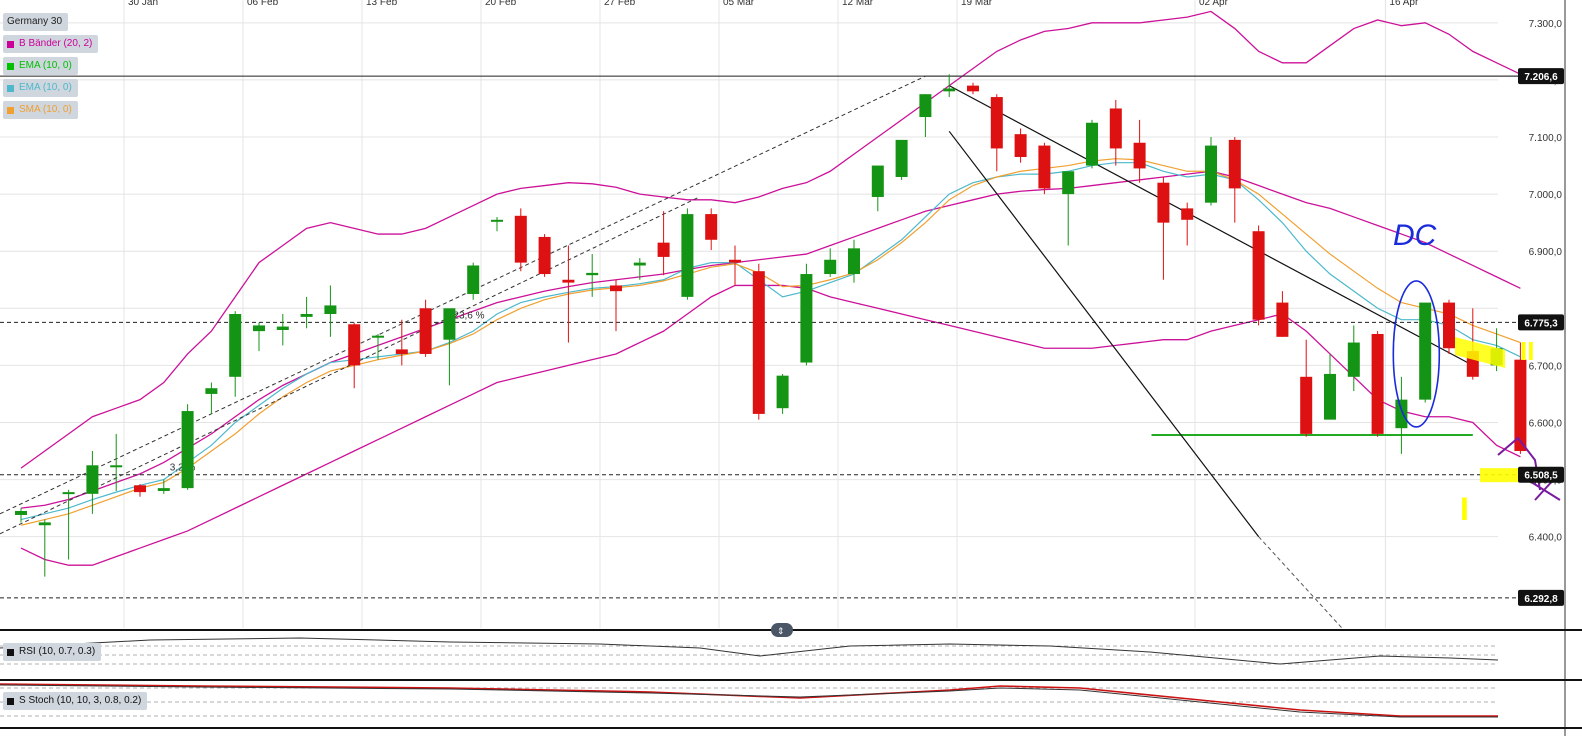 The image size is (1582, 736). Describe the element at coordinates (1546, 24) in the screenshot. I see `price-tick-label: 7.300,0` at that location.